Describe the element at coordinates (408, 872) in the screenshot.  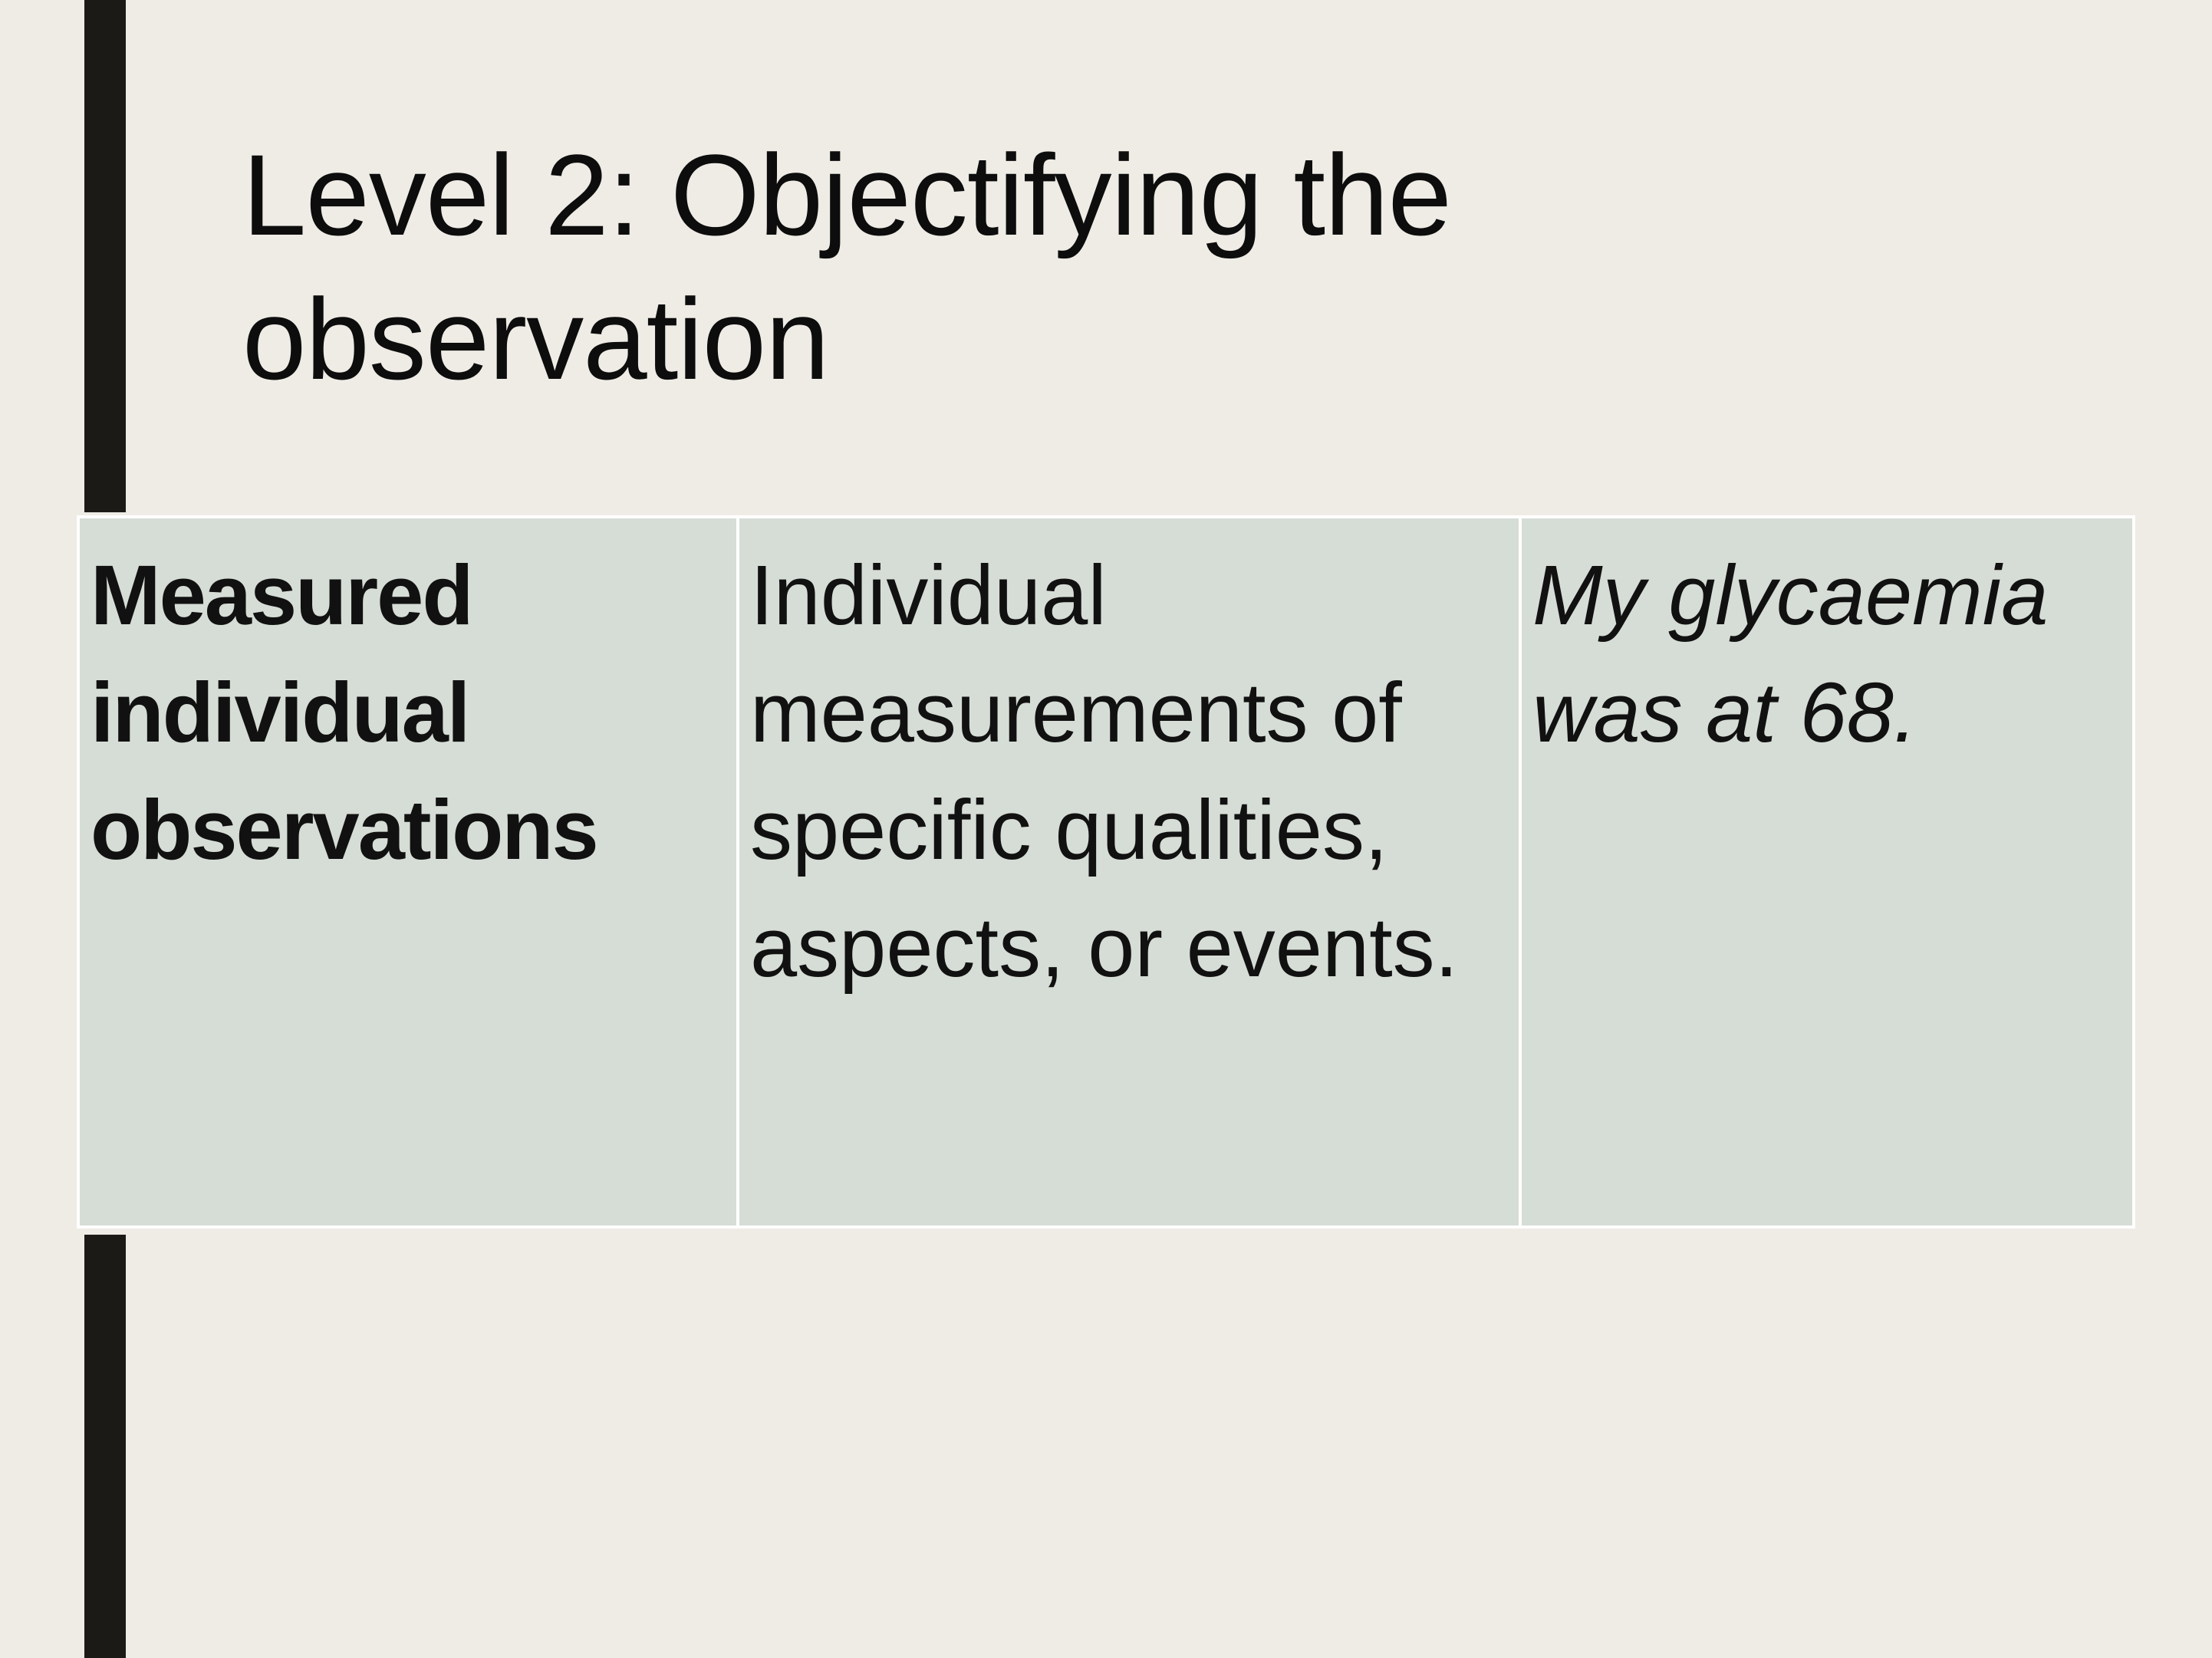
I see `term-cell: Measured individual observations` at that location.